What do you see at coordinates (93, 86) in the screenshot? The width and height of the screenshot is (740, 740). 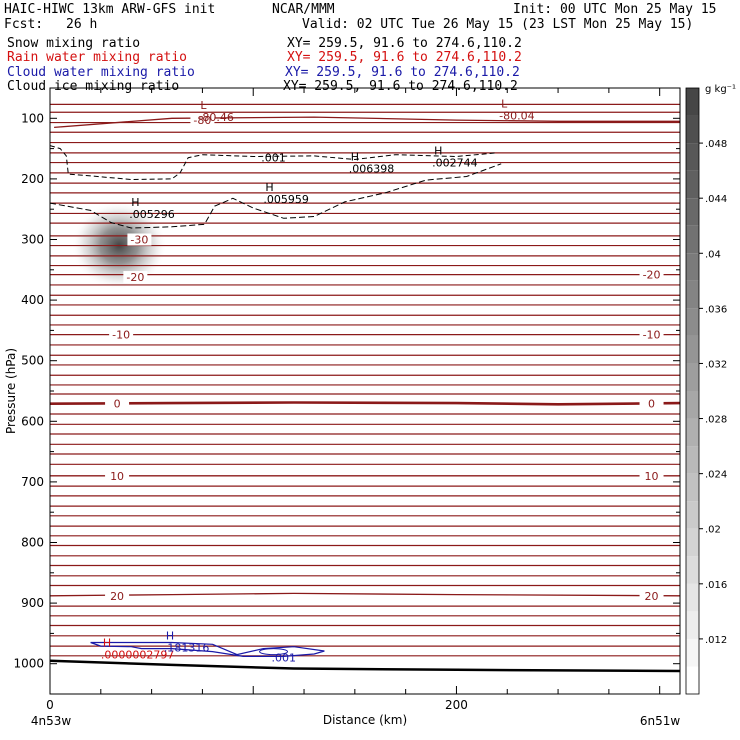 I see `field-name-cloud-ice: Cloud ice mixing ratio` at bounding box center [93, 86].